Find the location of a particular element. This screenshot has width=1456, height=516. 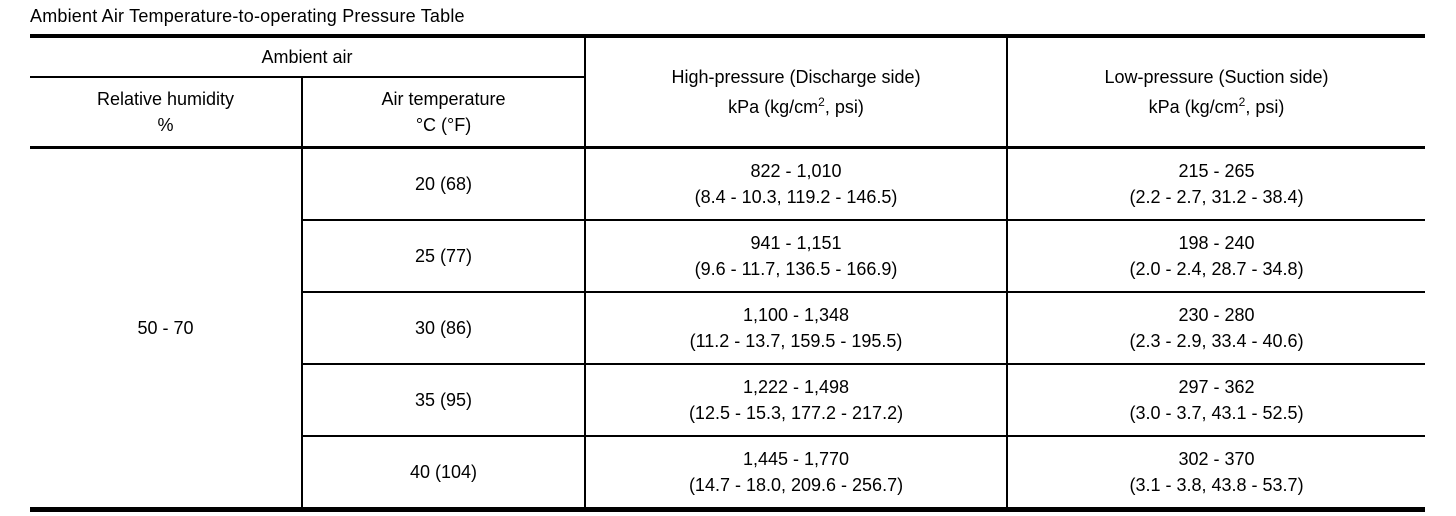

header-ambient-air-label: Ambient air is located at coordinates (307, 56).